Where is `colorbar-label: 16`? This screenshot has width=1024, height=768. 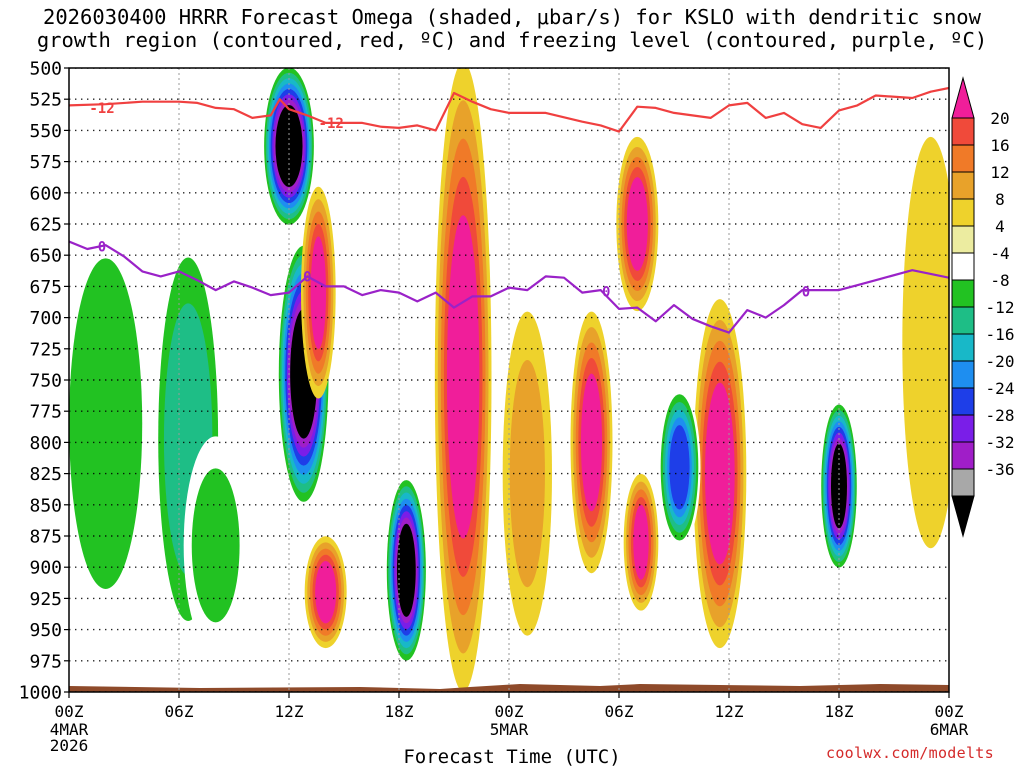 colorbar-label: 16 is located at coordinates (999, 145).